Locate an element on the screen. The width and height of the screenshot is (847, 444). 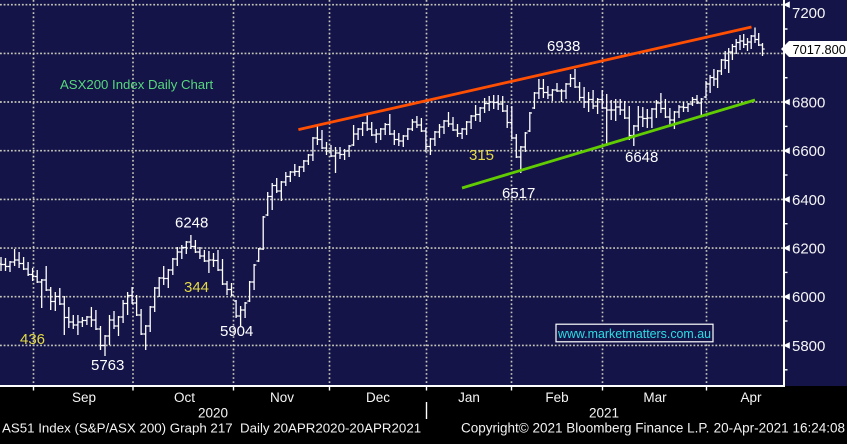
svg-text: 6938 is located at coordinates (563, 46).